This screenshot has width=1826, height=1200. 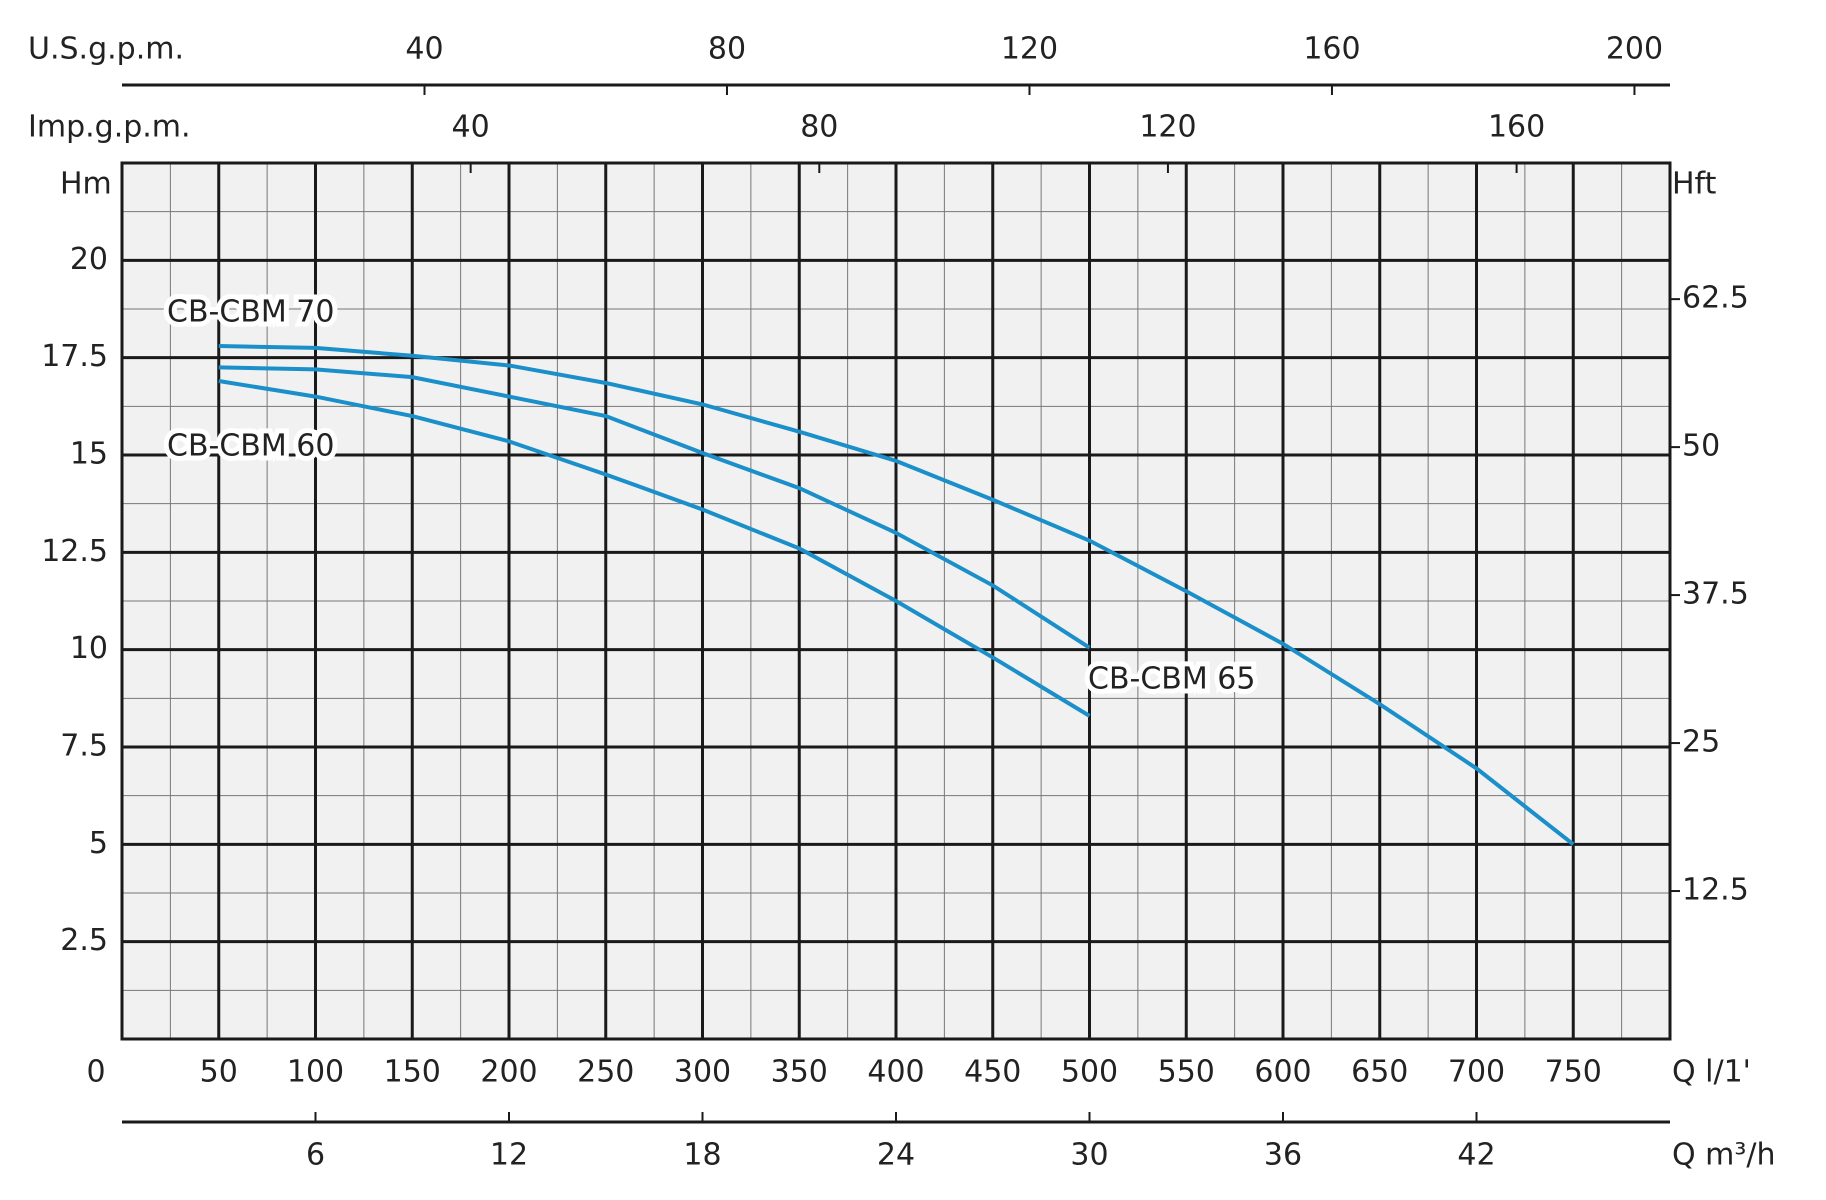 I want to click on y-tick-label: 10, so click(x=89, y=648).